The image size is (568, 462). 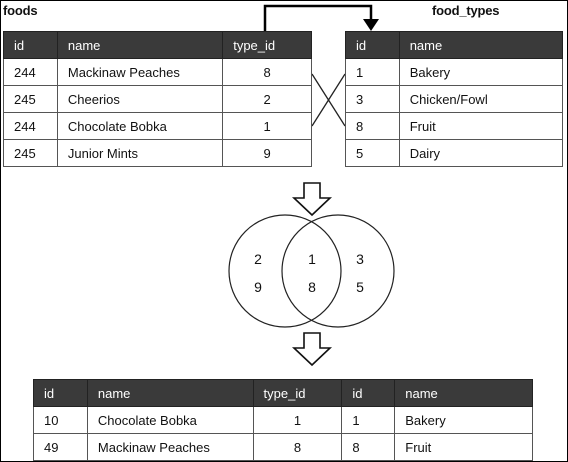 What do you see at coordinates (372, 99) in the screenshot?
I see `table-cell: 3` at bounding box center [372, 99].